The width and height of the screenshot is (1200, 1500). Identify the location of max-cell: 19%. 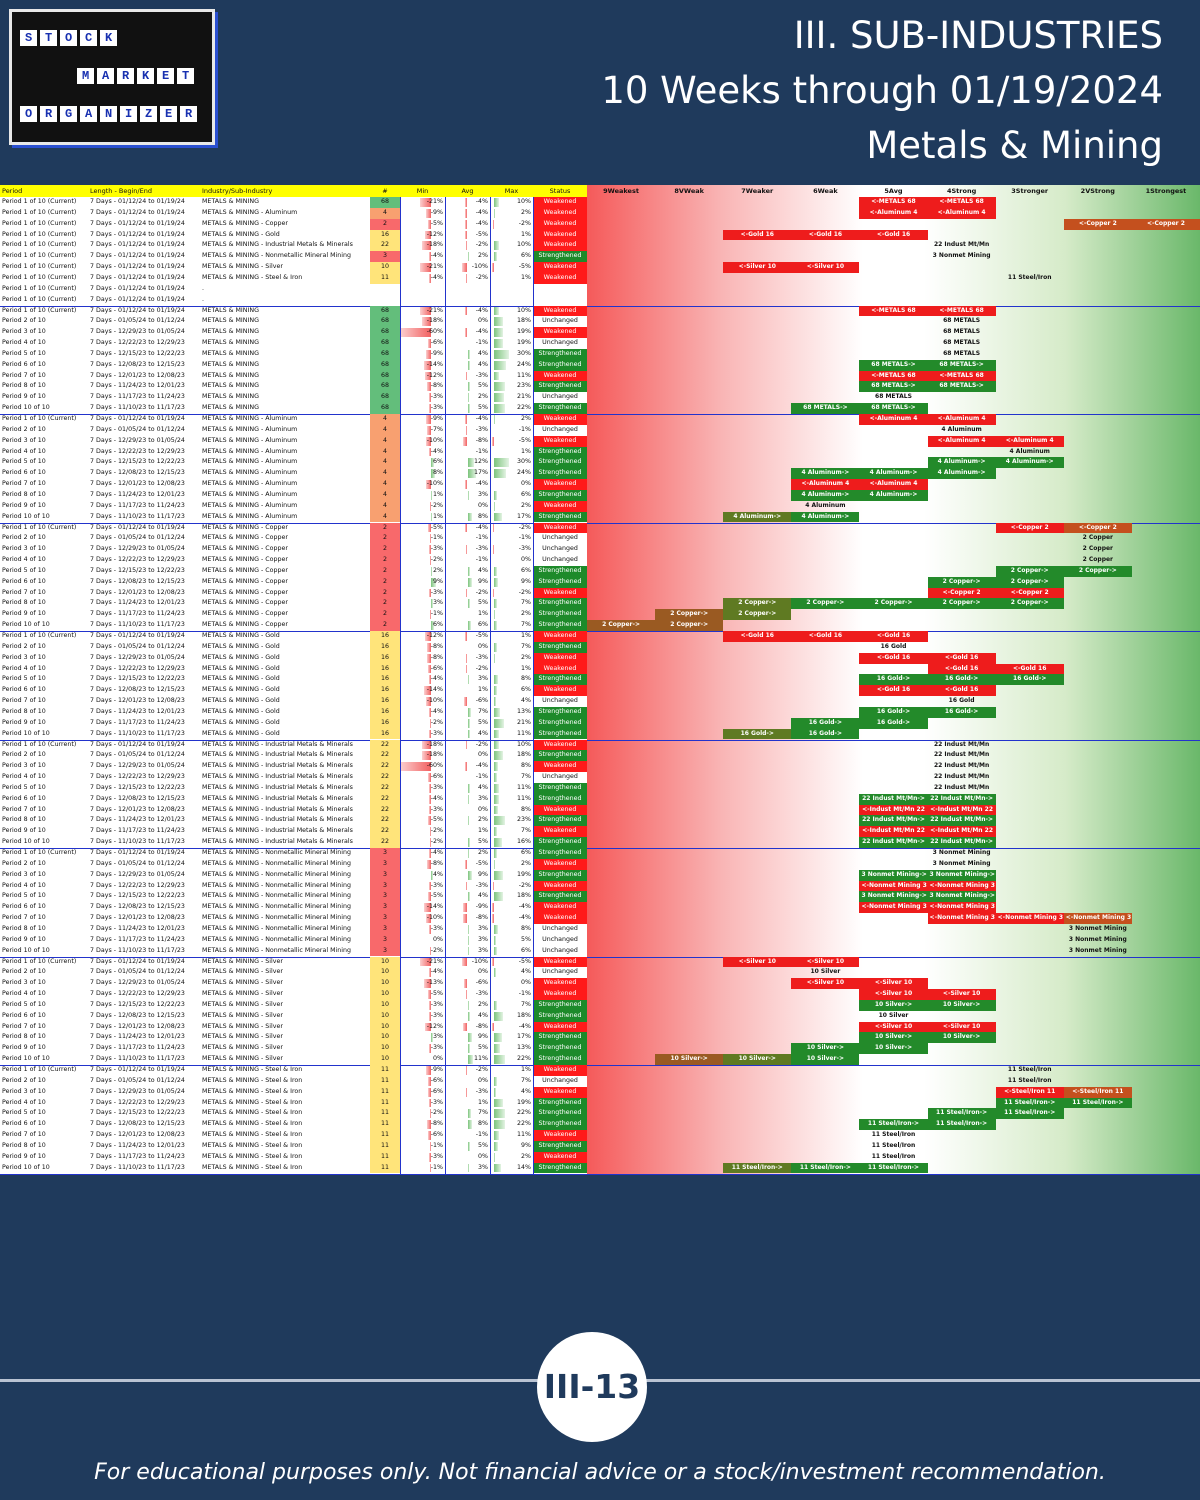
(524, 332).